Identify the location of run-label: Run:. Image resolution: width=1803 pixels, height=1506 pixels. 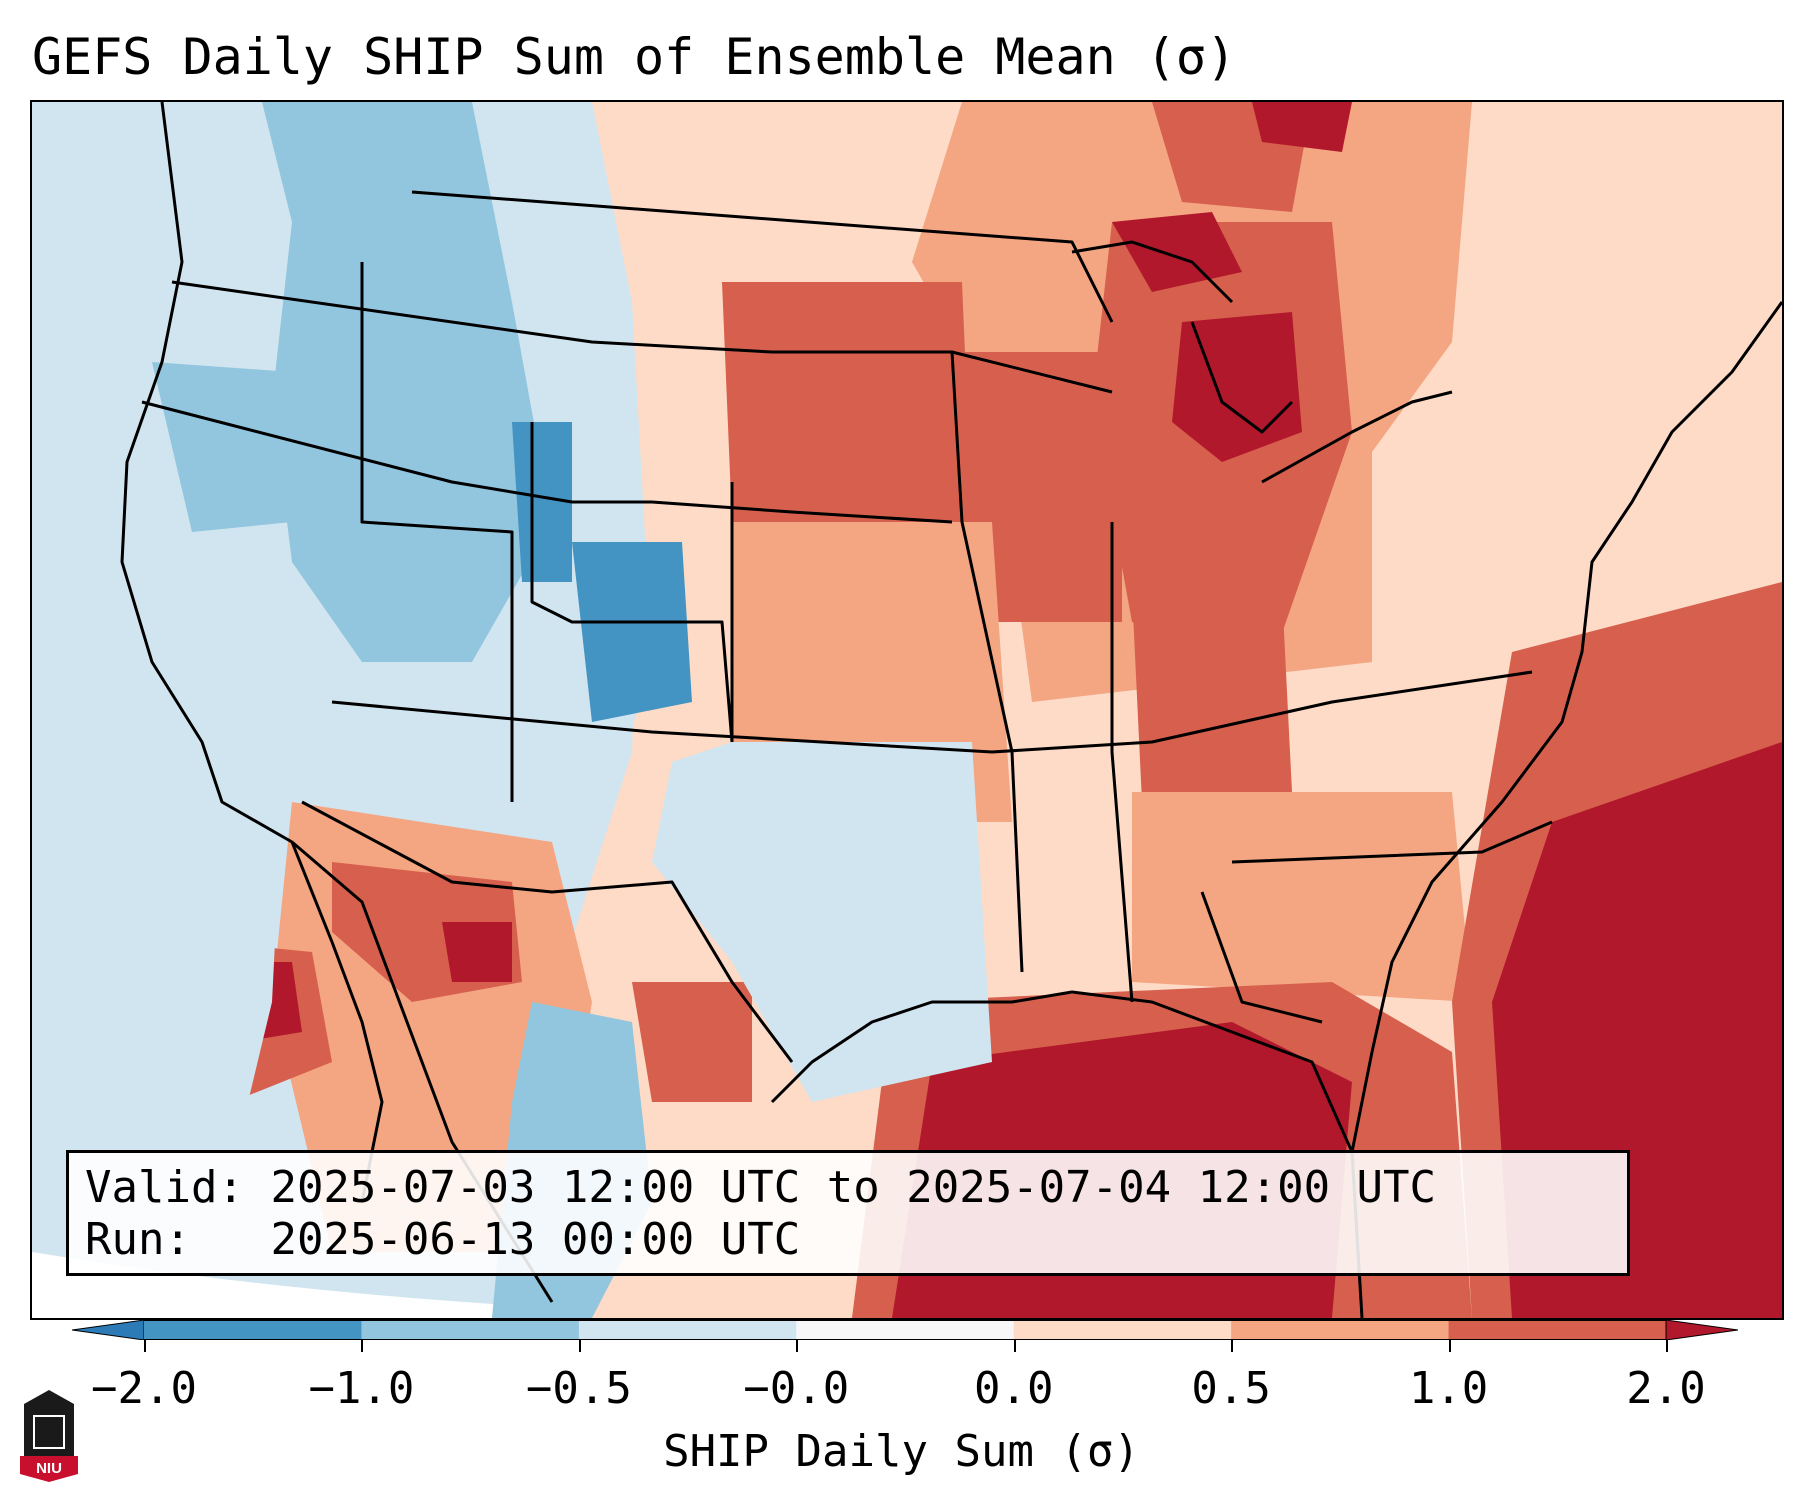
(138, 1239).